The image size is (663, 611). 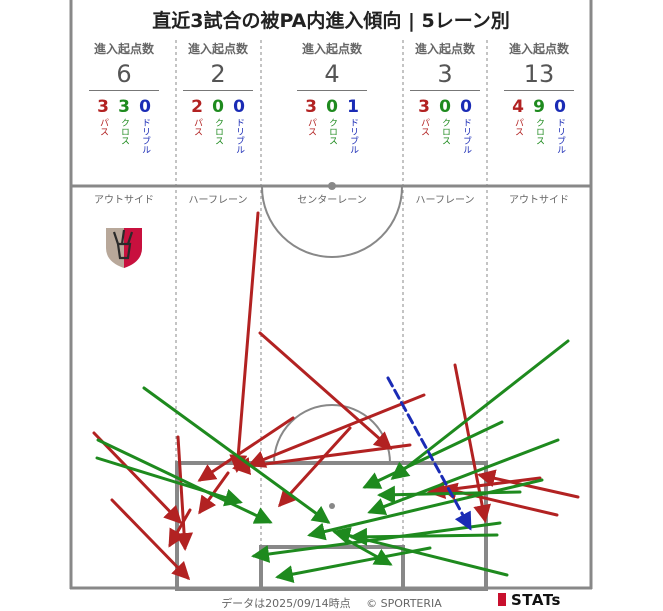 I want to click on lane-summary-halfspace-left: 進入起点数 2 2 パス 0 クロス 0 ドリブル, so click(x=218, y=97).